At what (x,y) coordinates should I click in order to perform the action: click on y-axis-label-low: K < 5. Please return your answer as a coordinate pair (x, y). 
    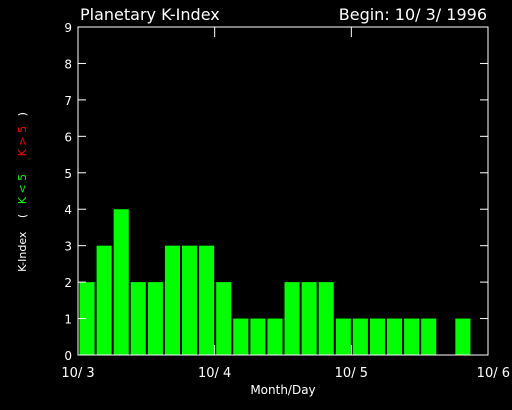
    Looking at the image, I should click on (22, 189).